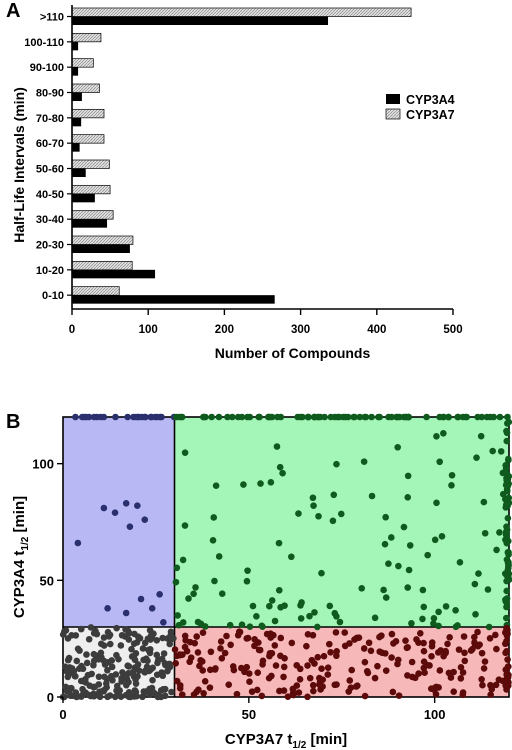 This screenshot has height=750, width=512. What do you see at coordinates (19, 165) in the screenshot?
I see `y-axis-label: Half-Life Intervals (min)` at bounding box center [19, 165].